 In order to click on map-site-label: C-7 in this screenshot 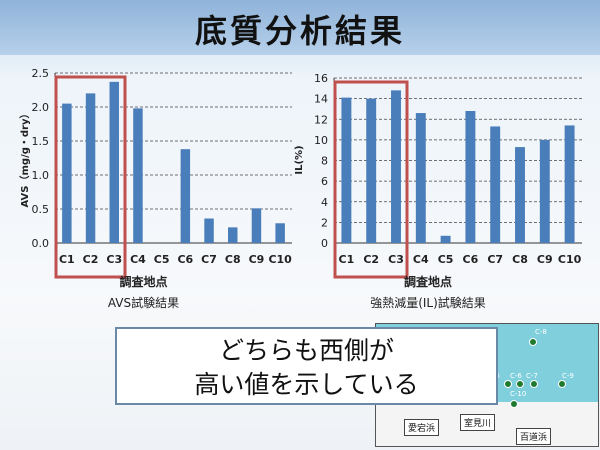, I will do `click(532, 376)`.